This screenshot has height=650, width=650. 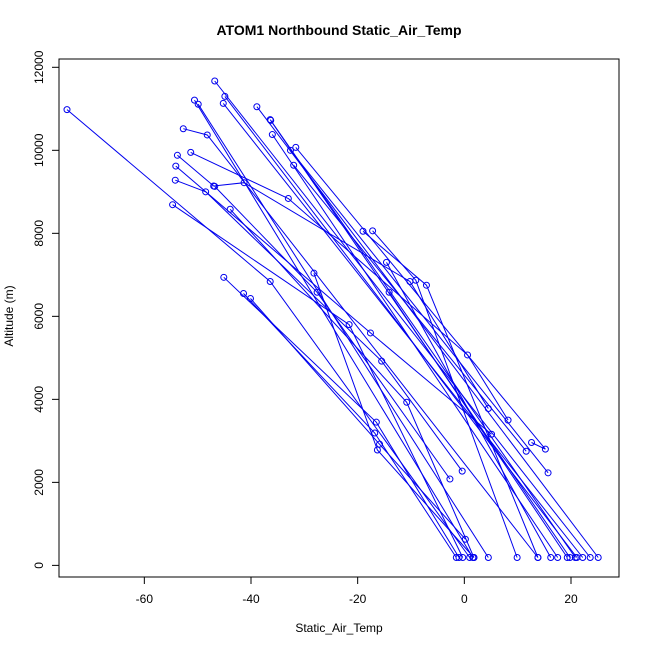 I want to click on x-tick-label: -60, so click(x=145, y=599).